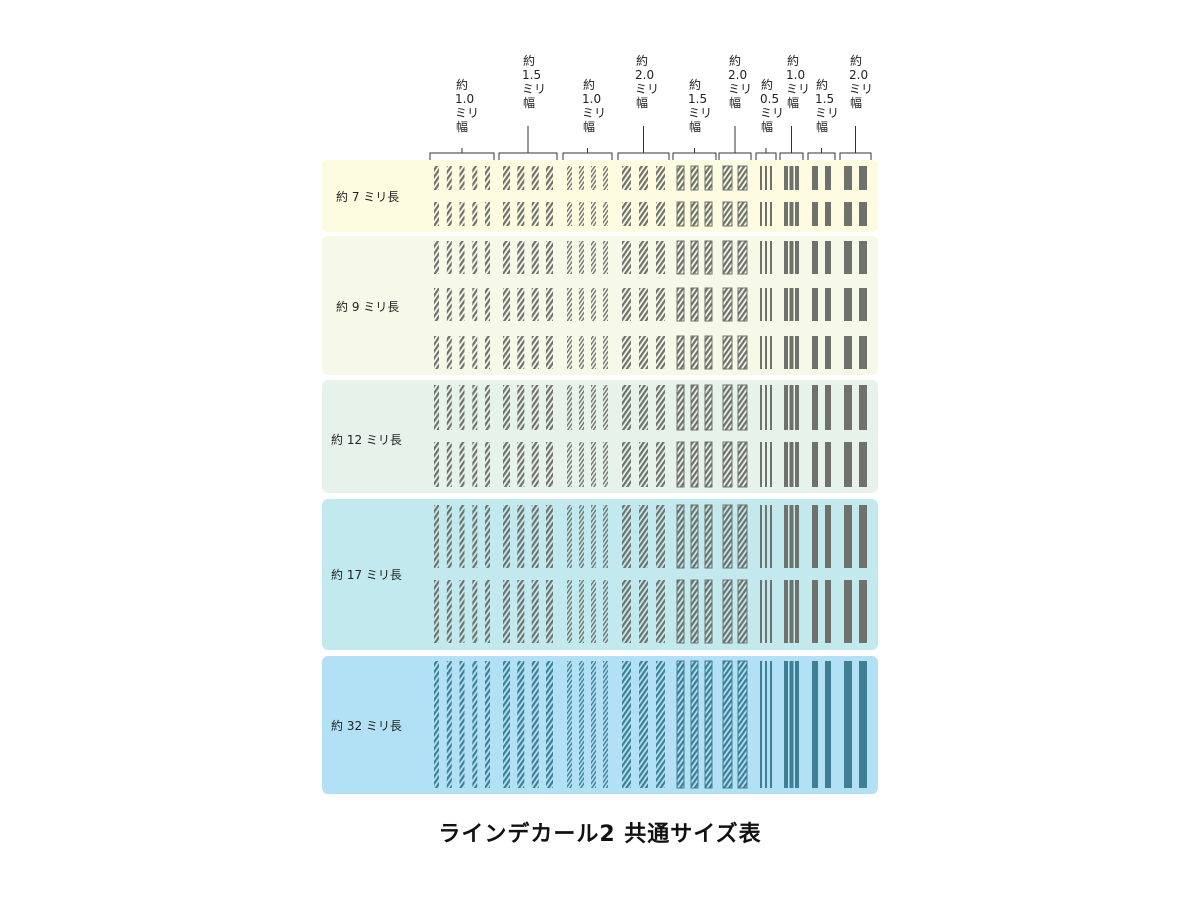  What do you see at coordinates (366, 575) in the screenshot?
I see `row-label: 約 17 ミリ長` at bounding box center [366, 575].